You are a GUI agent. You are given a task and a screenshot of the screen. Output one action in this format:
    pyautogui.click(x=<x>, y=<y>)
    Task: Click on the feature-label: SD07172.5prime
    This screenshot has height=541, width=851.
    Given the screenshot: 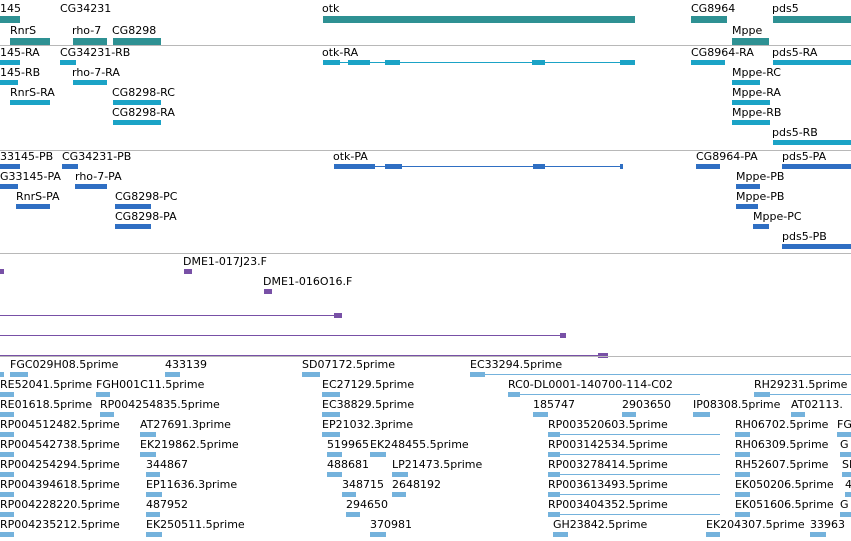 What is the action you would take?
    pyautogui.click(x=348, y=364)
    